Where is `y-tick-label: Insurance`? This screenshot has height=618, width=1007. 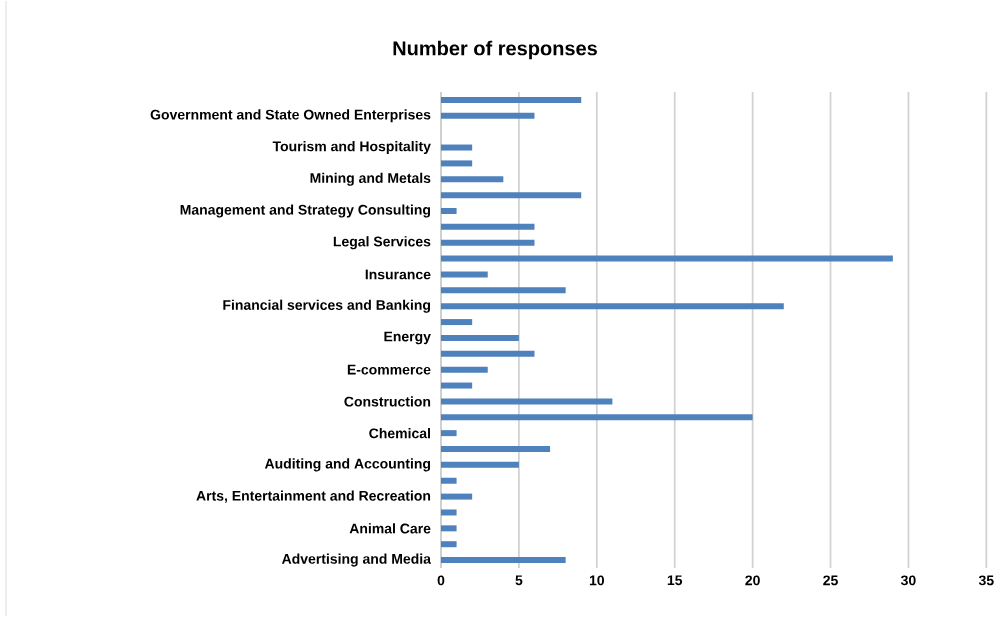 y-tick-label: Insurance is located at coordinates (398, 274).